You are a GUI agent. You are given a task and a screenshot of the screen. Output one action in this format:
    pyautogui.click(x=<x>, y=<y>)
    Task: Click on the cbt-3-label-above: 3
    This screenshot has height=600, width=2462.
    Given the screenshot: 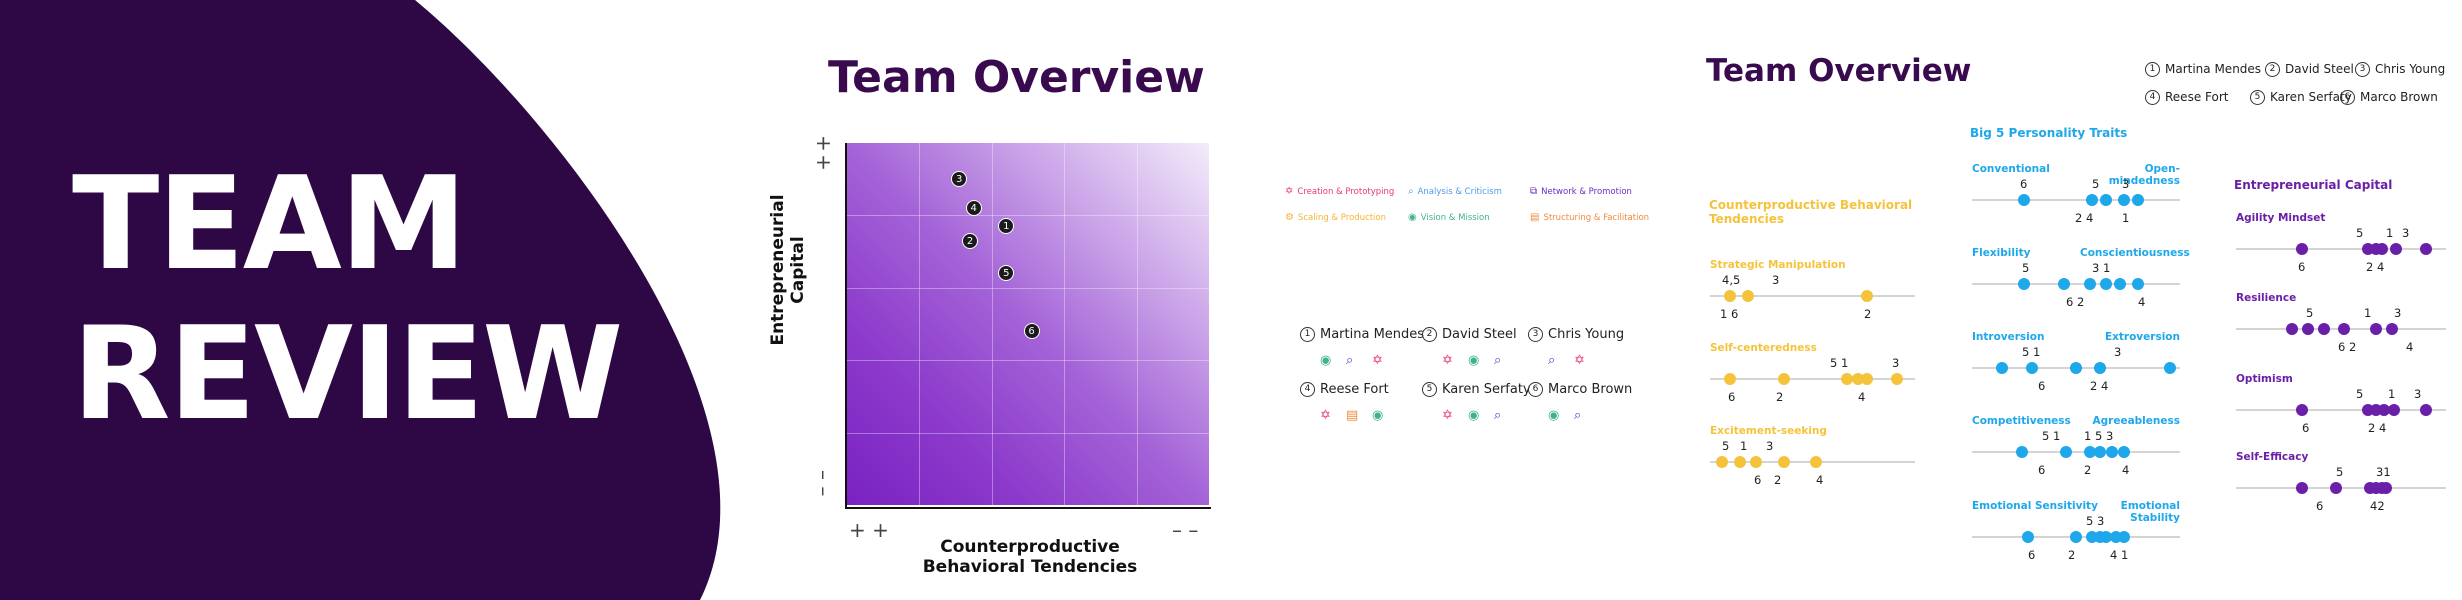 What is the action you would take?
    pyautogui.click(x=1770, y=446)
    